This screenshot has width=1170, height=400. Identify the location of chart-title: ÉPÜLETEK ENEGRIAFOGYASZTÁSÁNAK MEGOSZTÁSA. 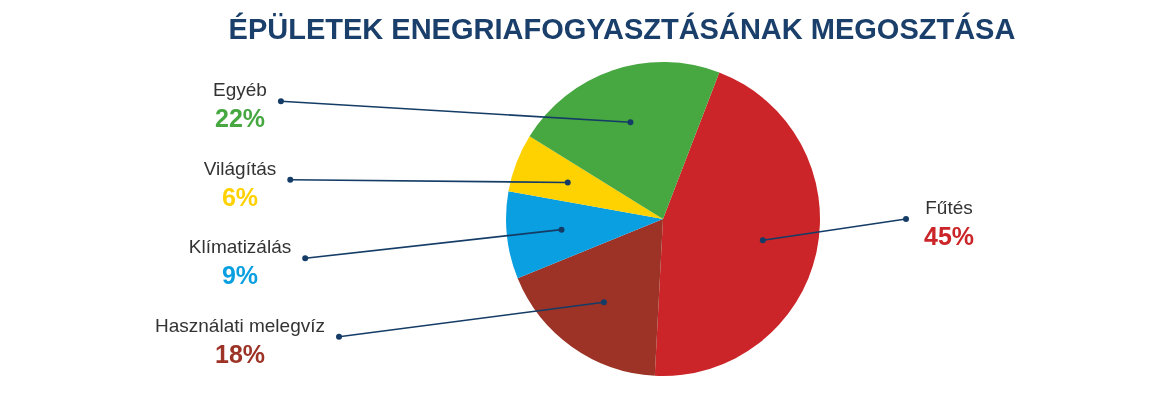
(622, 29).